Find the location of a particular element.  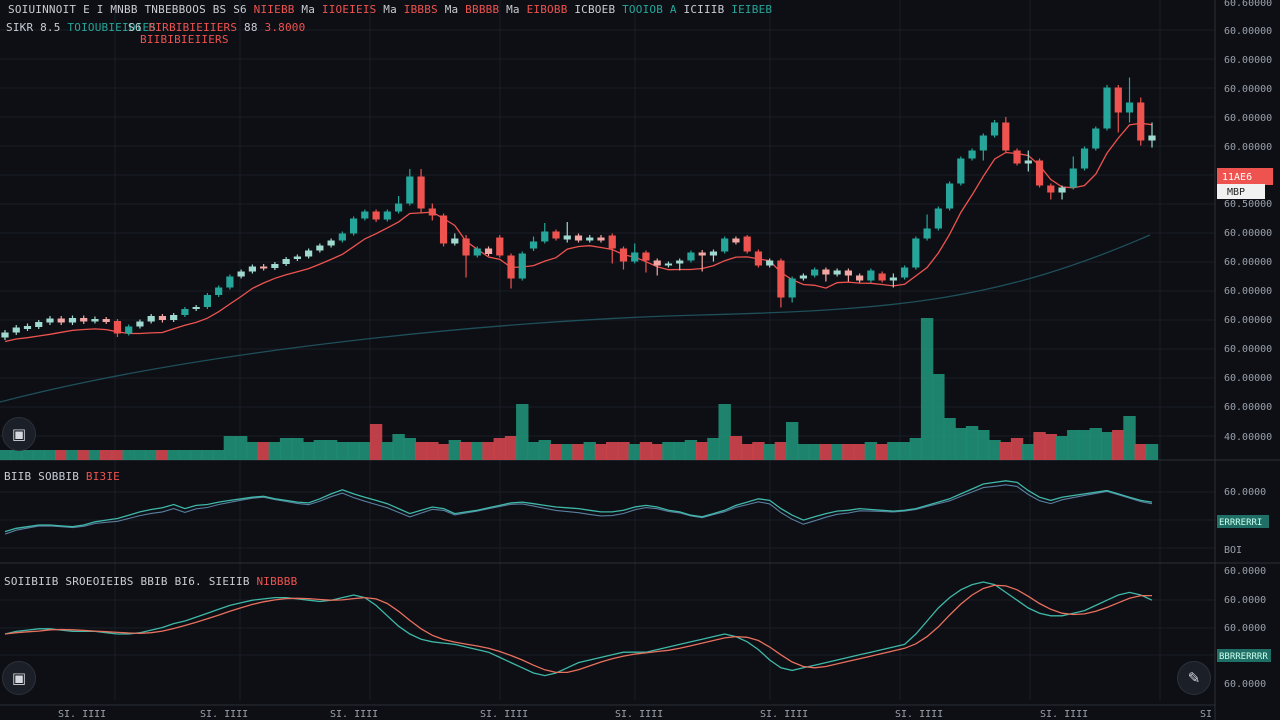

panel2-sub: SOBBIB is located at coordinates (59, 476).